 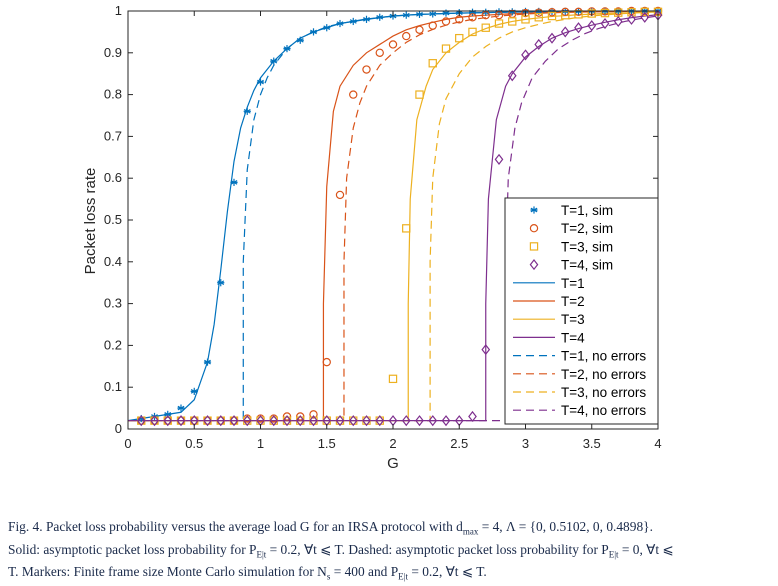 What do you see at coordinates (113, 303) in the screenshot?
I see `y-tick-label: 0.3` at bounding box center [113, 303].